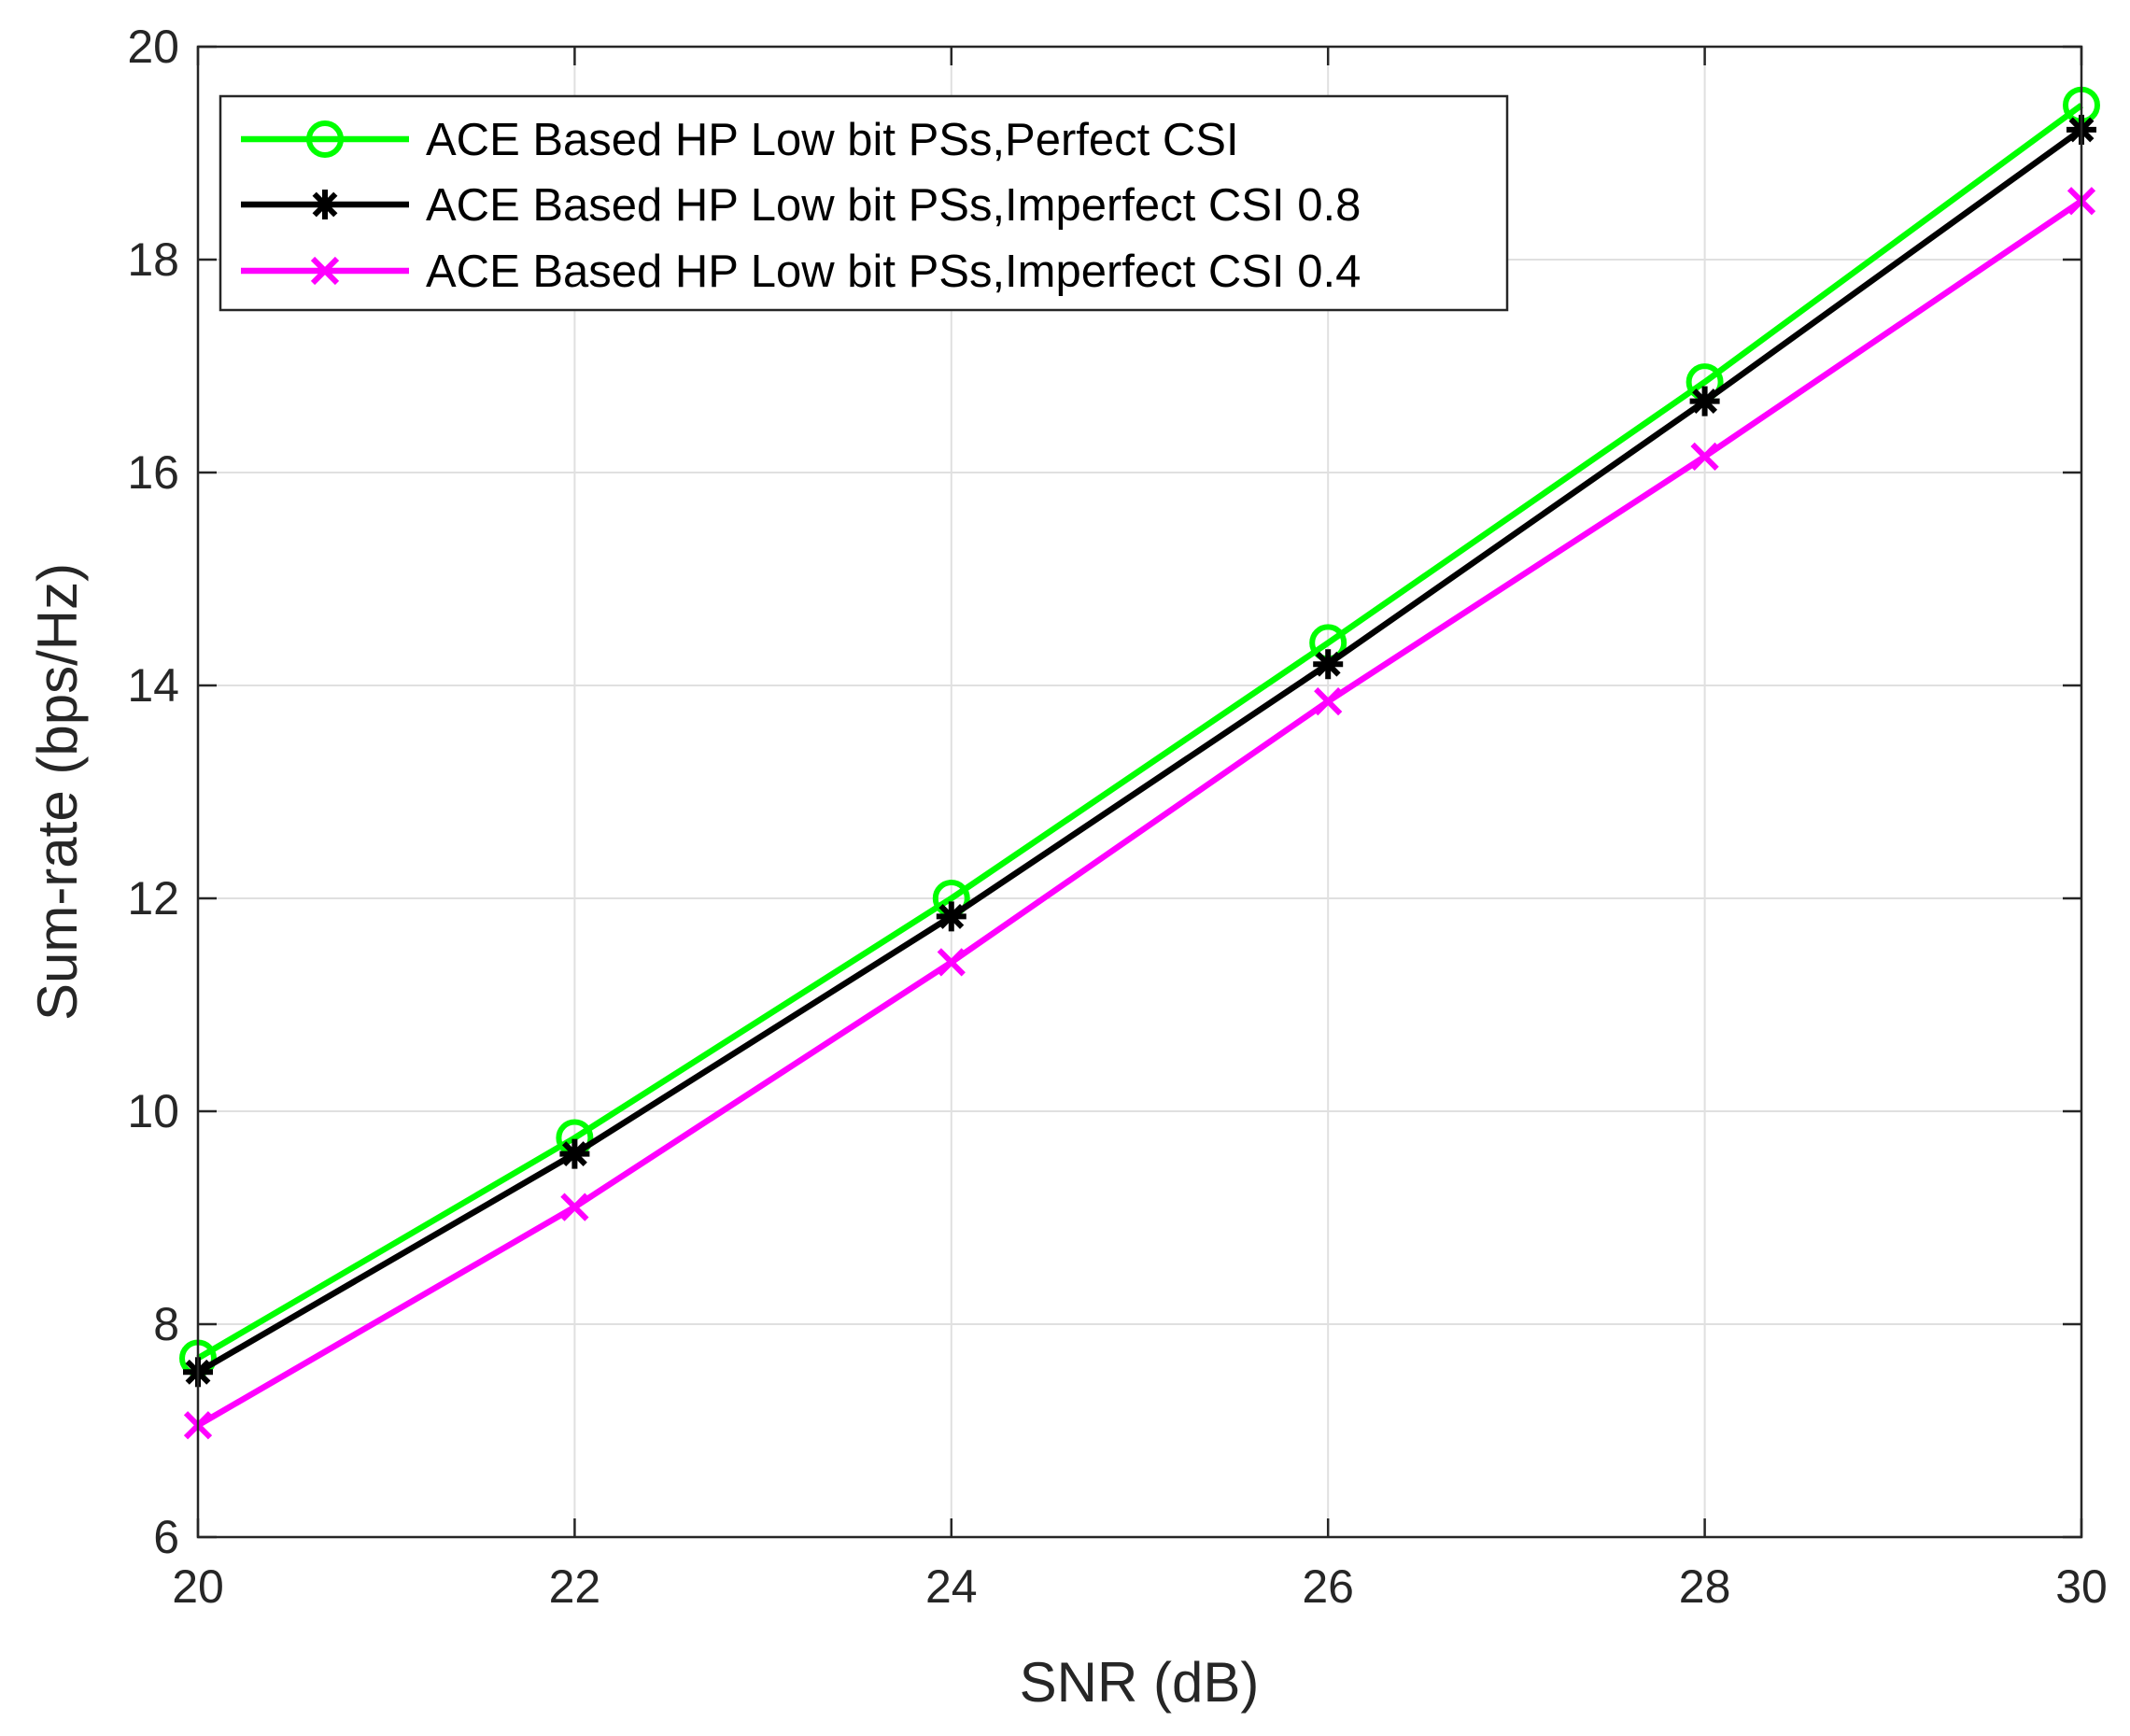 Image resolution: width=2130 pixels, height=1736 pixels. What do you see at coordinates (832, 140) in the screenshot?
I see `legend-label: ACE Based HP Low bit PSs,Perfect CSI` at bounding box center [832, 140].